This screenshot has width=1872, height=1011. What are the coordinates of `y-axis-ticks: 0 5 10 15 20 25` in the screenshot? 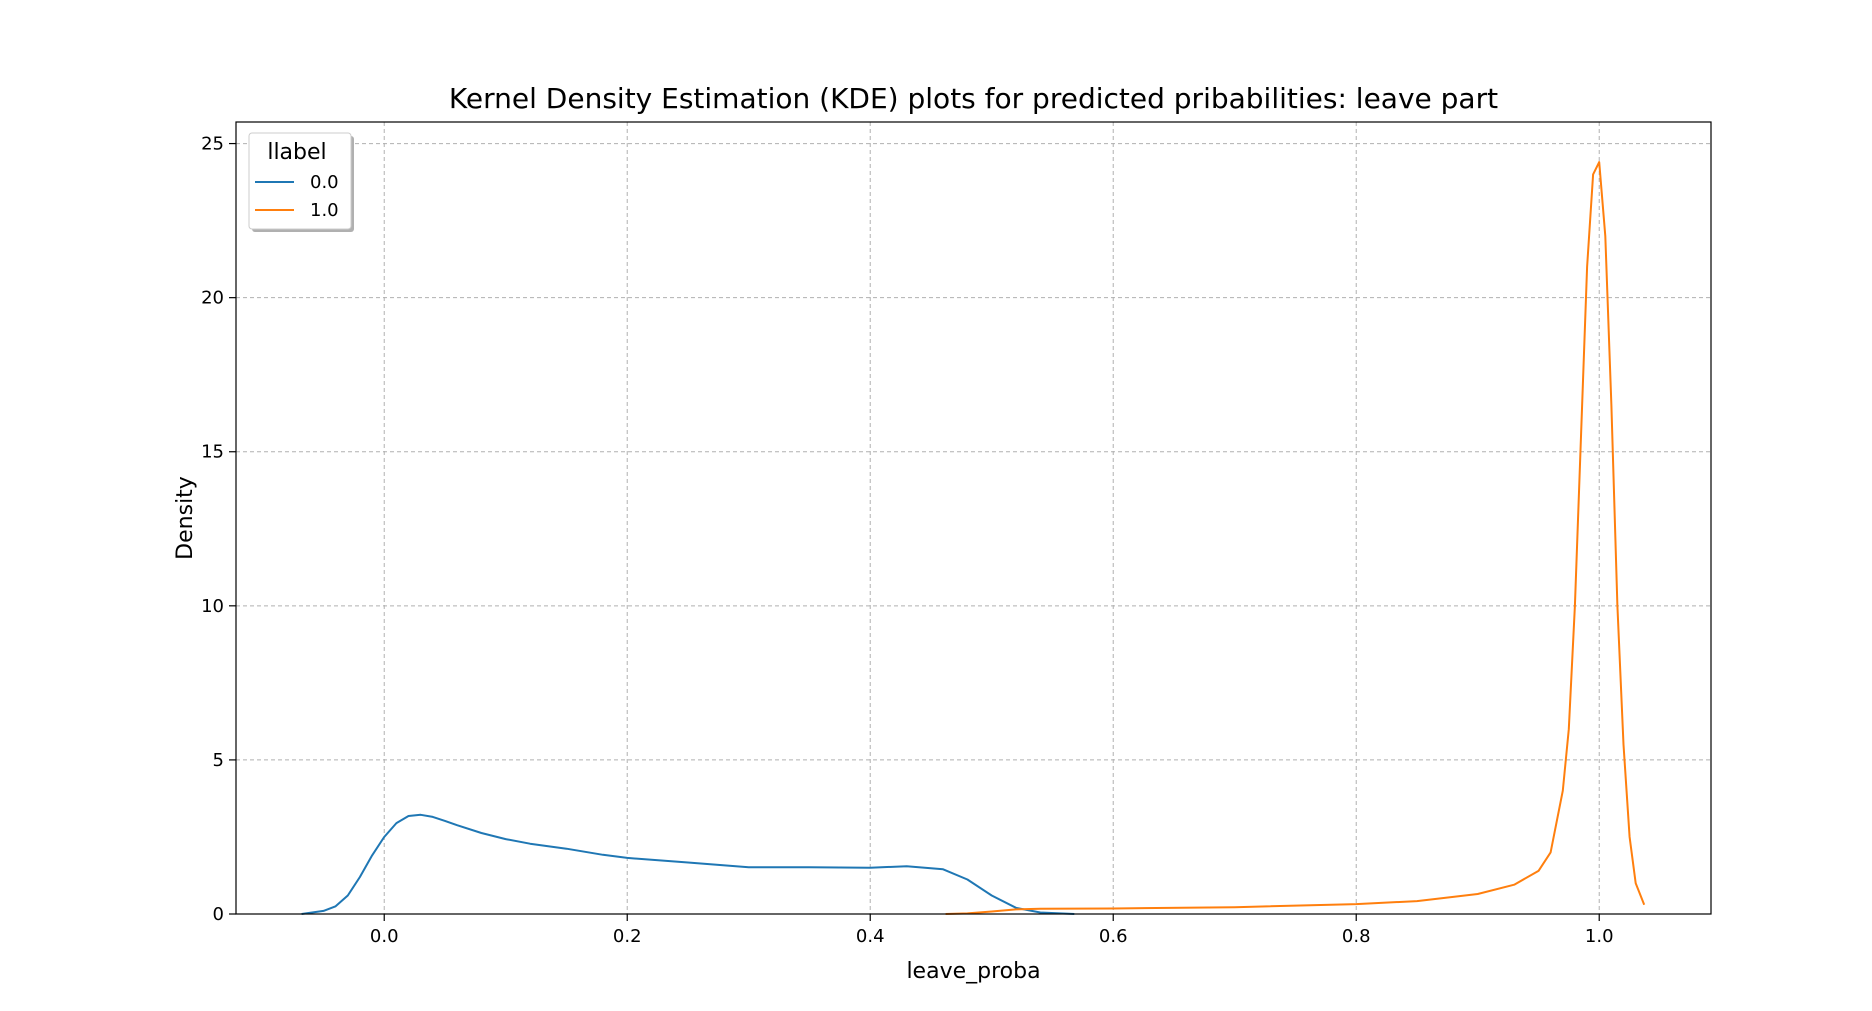 It's located at (218, 529).